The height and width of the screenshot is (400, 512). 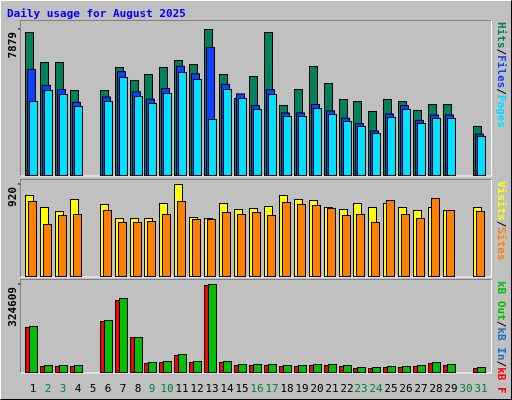 What do you see at coordinates (501, 201) in the screenshot?
I see `legend-entry: Visits` at bounding box center [501, 201].